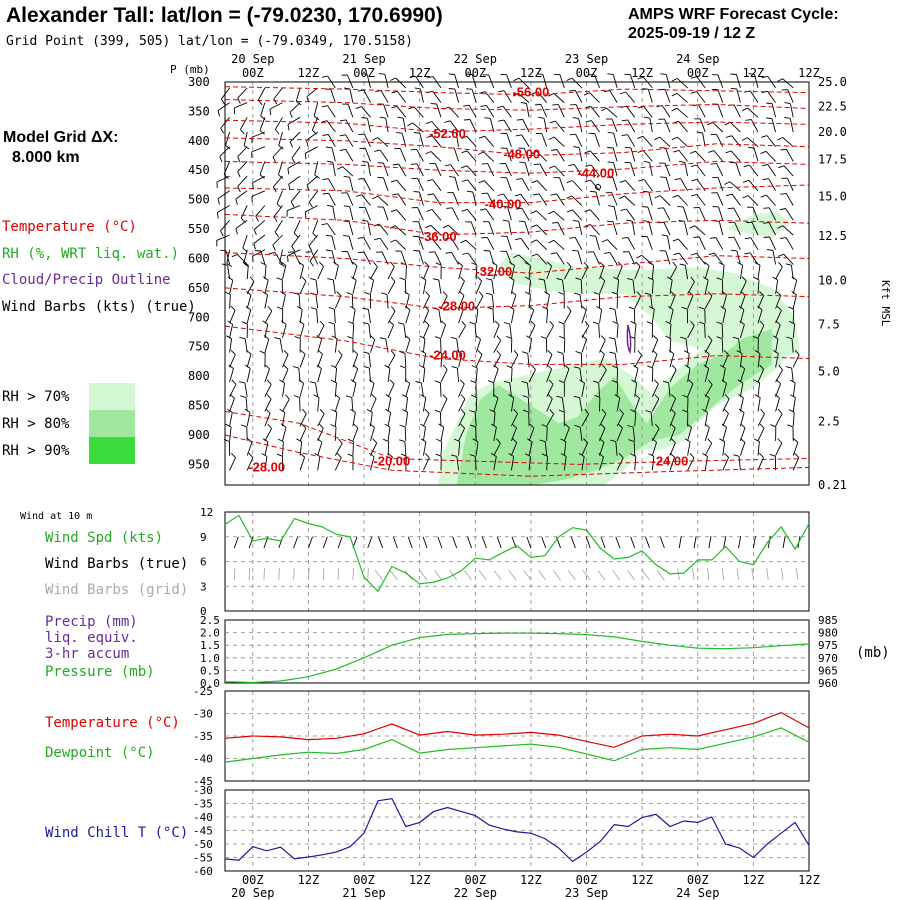  Describe the element at coordinates (697, 59) in the screenshot. I see `top-date-label: 24 Sep` at that location.